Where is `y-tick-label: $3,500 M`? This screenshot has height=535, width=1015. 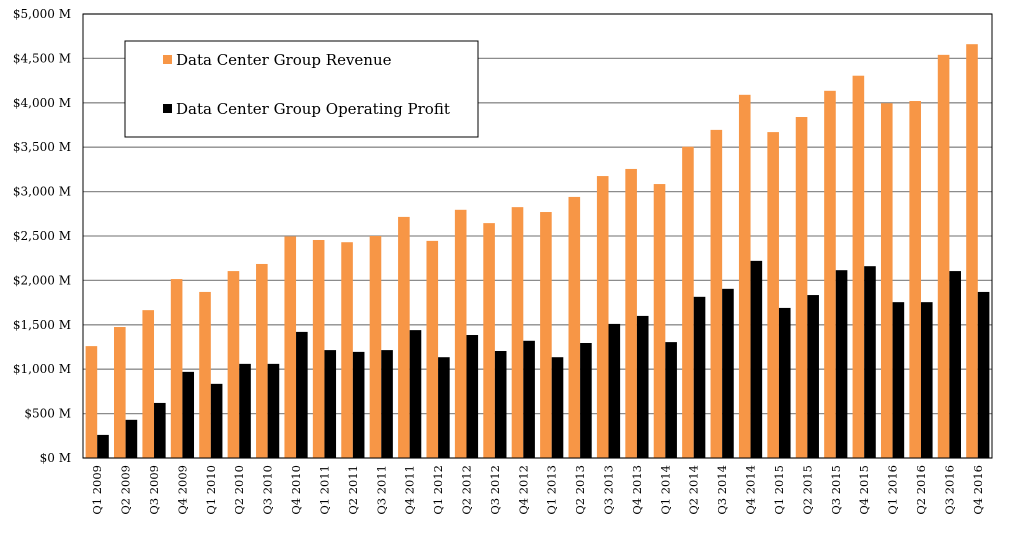 y-tick-label: $3,500 M is located at coordinates (42, 147).